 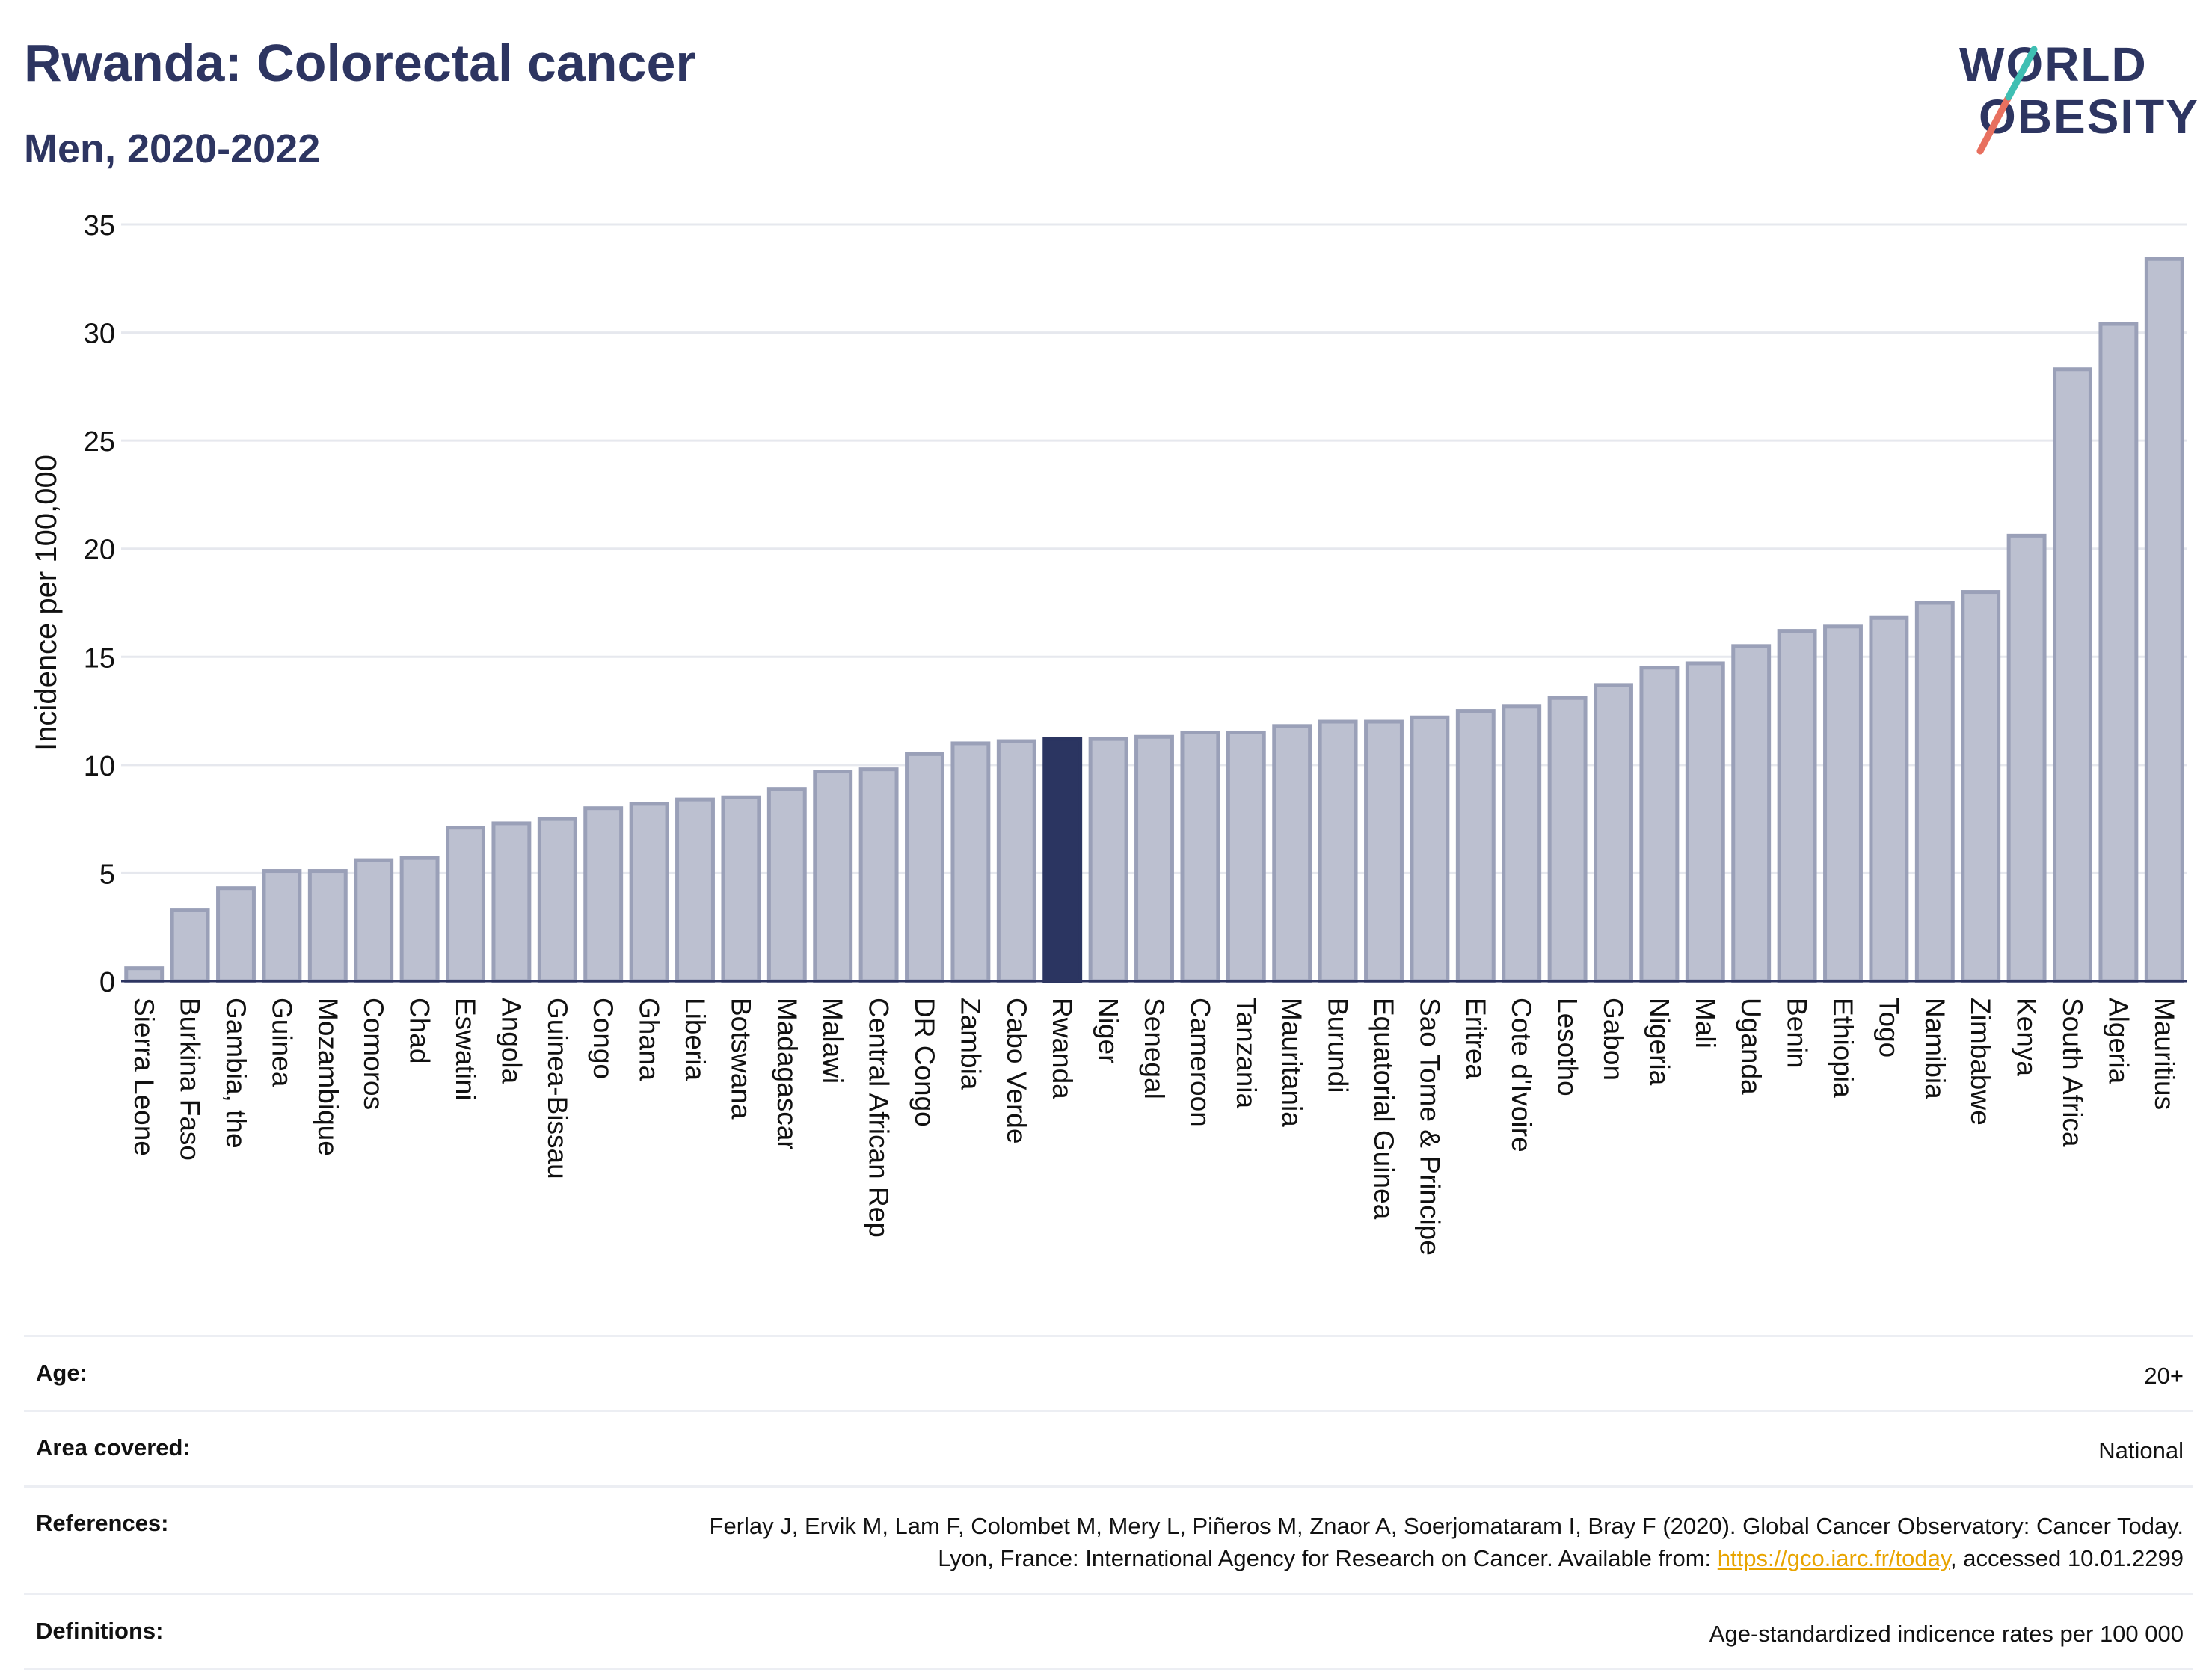 What do you see at coordinates (236, 1073) in the screenshot?
I see `x-tick-label: Gambia, the` at bounding box center [236, 1073].